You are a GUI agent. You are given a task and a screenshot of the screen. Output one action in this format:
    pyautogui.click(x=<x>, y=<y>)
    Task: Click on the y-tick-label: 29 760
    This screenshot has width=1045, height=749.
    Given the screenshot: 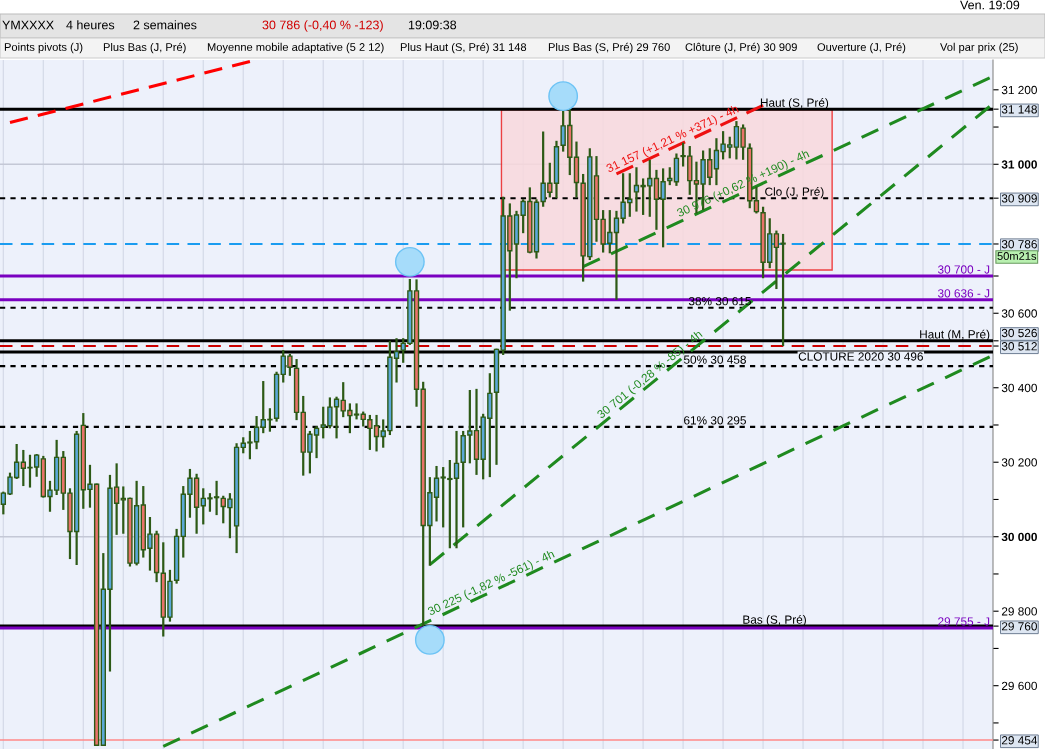 What is the action you would take?
    pyautogui.click(x=1019, y=626)
    